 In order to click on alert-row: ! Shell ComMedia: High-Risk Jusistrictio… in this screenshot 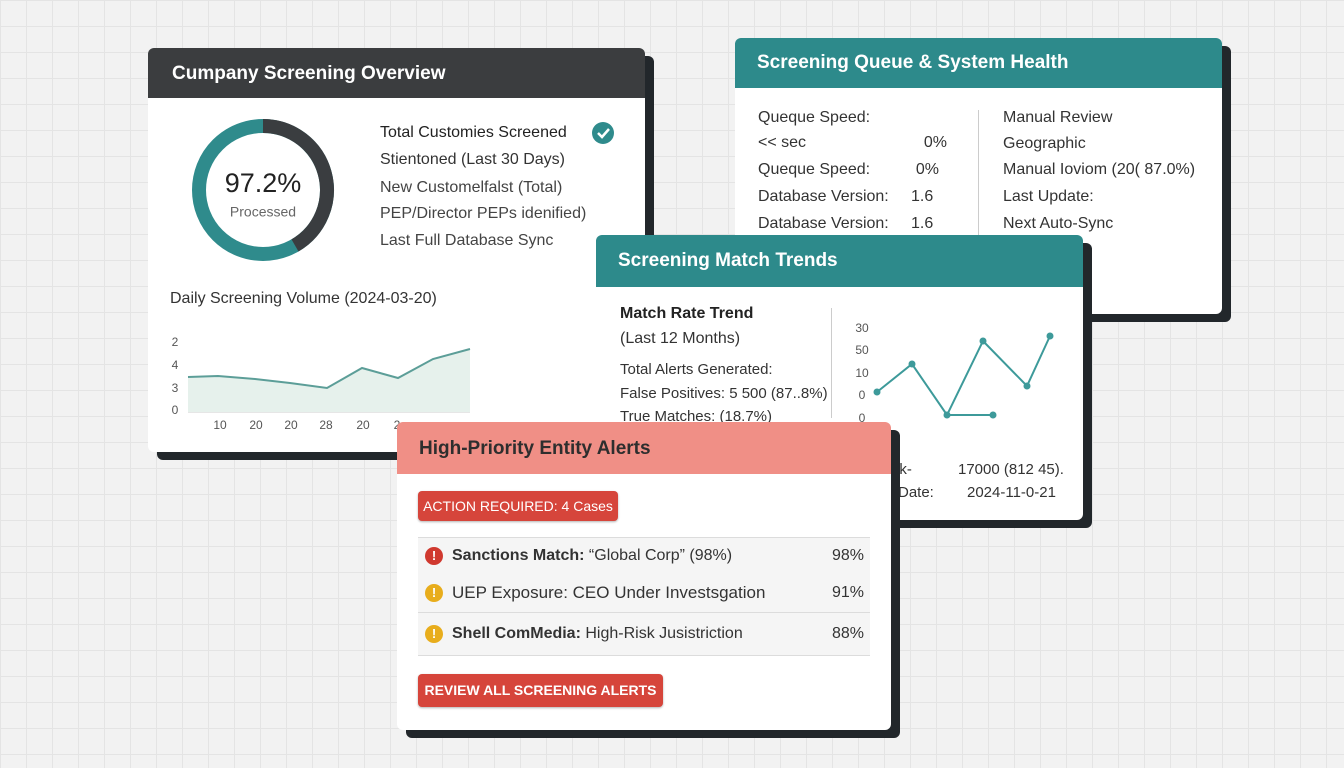, I will do `click(644, 634)`.